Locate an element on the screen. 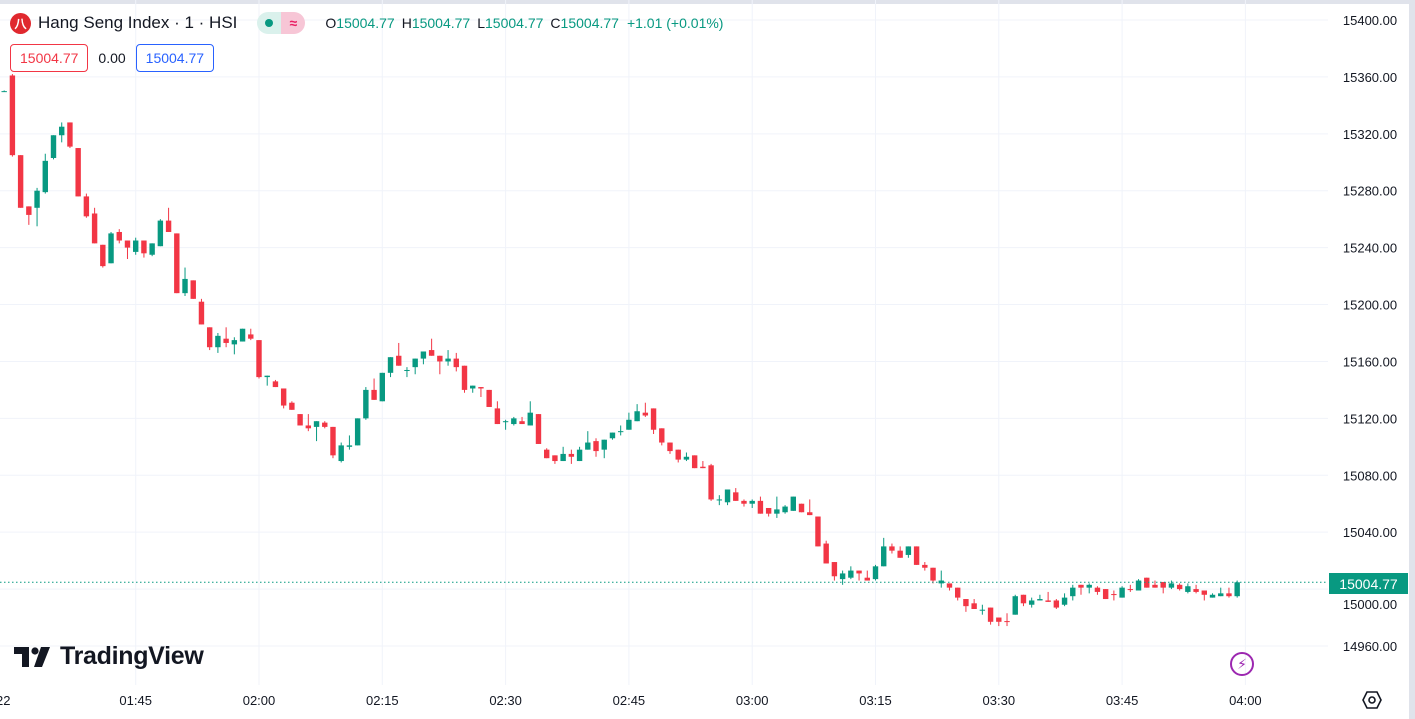  x-tick-label: 03:15 is located at coordinates (875, 700).